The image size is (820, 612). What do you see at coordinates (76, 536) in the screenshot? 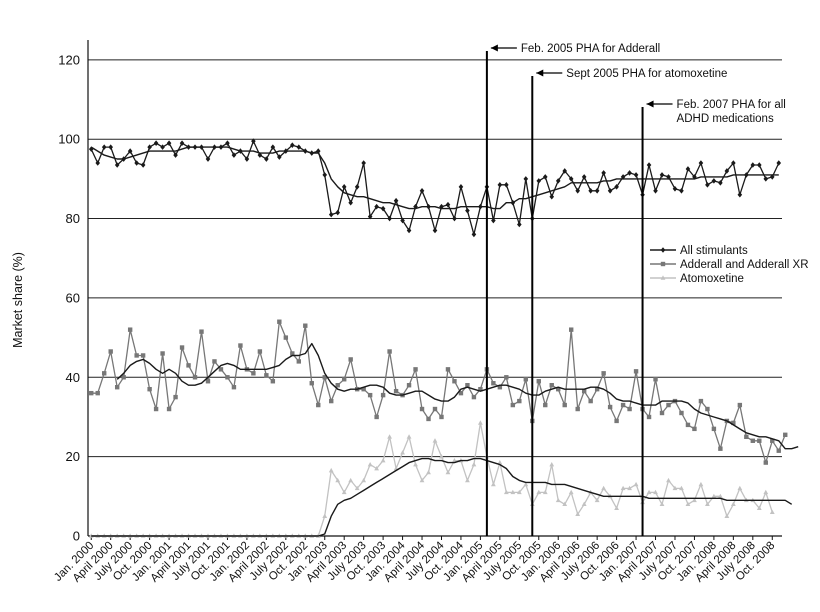
I see `y-tick-label: 0` at bounding box center [76, 536].